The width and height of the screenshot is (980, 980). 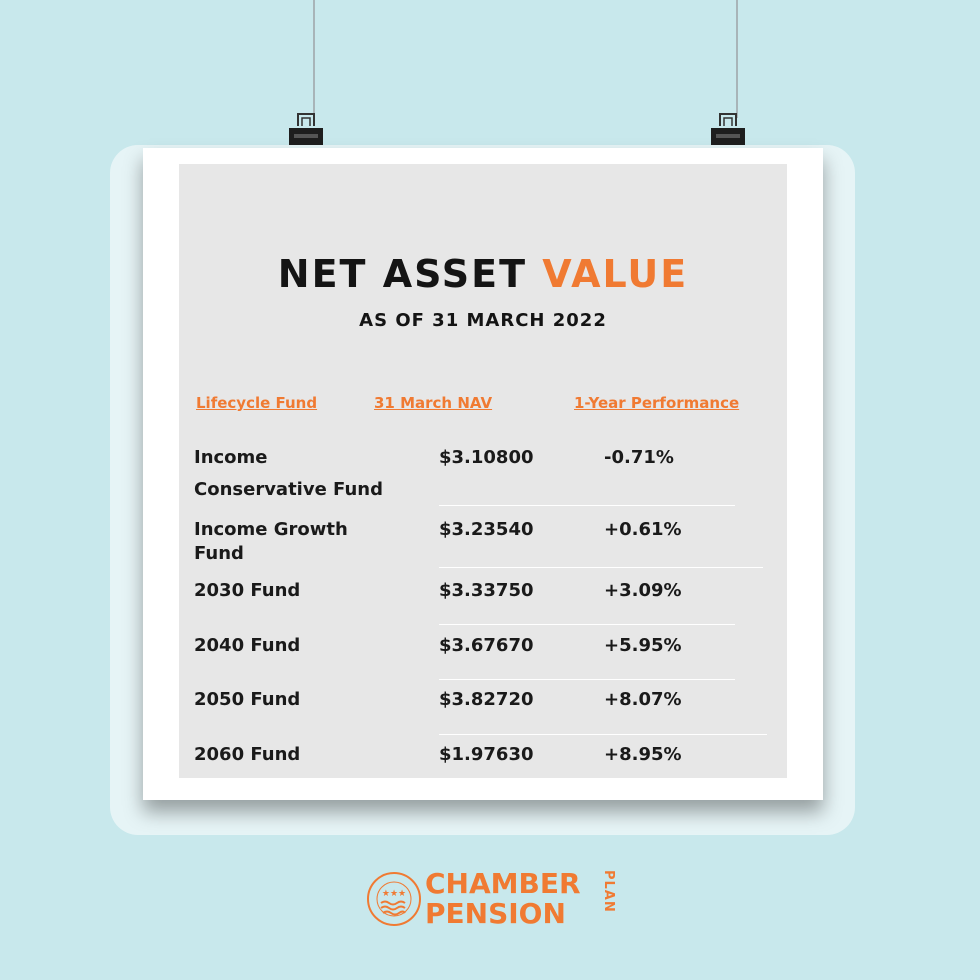 I want to click on fund-name: Income Growth Fund, so click(x=304, y=542).